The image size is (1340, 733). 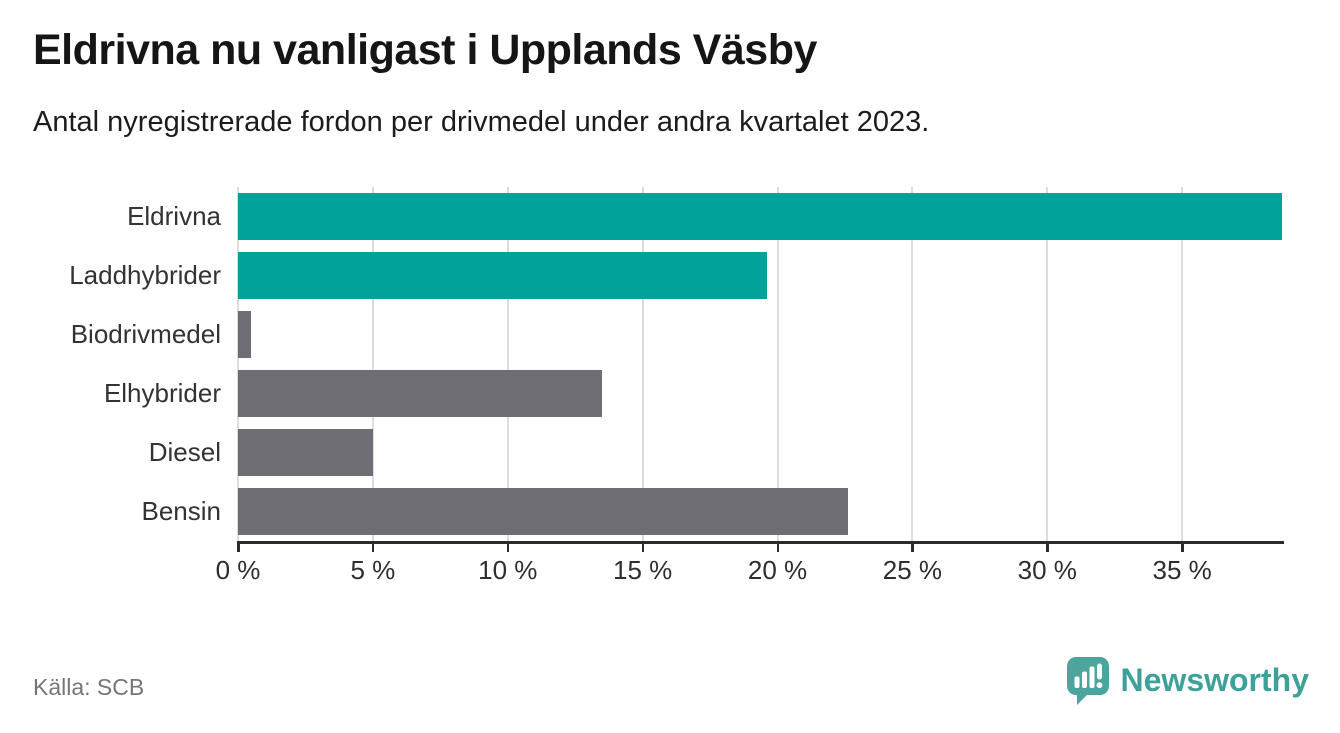 What do you see at coordinates (174, 216) in the screenshot?
I see `category-label: Eldrivna` at bounding box center [174, 216].